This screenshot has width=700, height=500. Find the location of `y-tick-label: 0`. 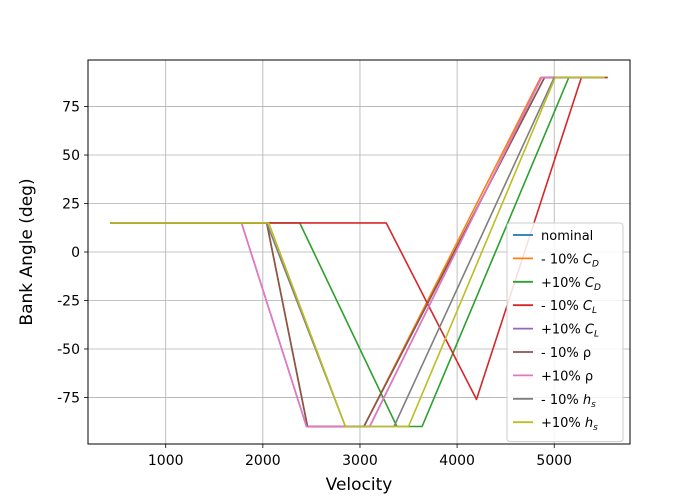

y-tick-label: 0 is located at coordinates (75, 253).